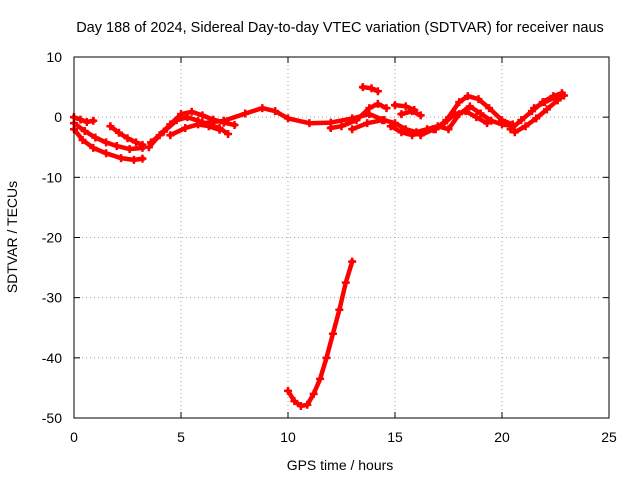 The image size is (640, 480). What do you see at coordinates (181, 437) in the screenshot?
I see `x-tick-label: 5` at bounding box center [181, 437].